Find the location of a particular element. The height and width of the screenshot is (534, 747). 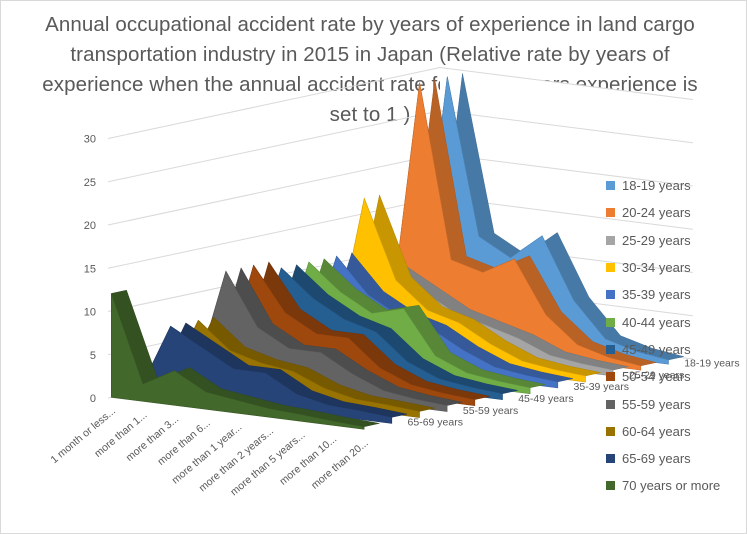

legend-label: 50-54 years is located at coordinates (656, 377).